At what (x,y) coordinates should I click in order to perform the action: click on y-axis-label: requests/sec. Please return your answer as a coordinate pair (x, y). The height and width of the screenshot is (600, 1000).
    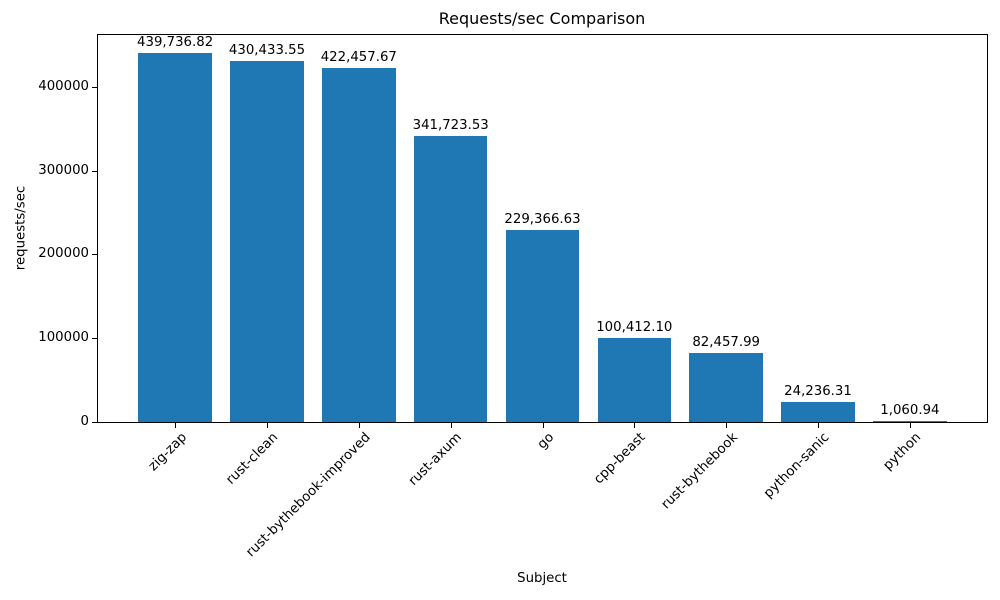
    Looking at the image, I should click on (21, 228).